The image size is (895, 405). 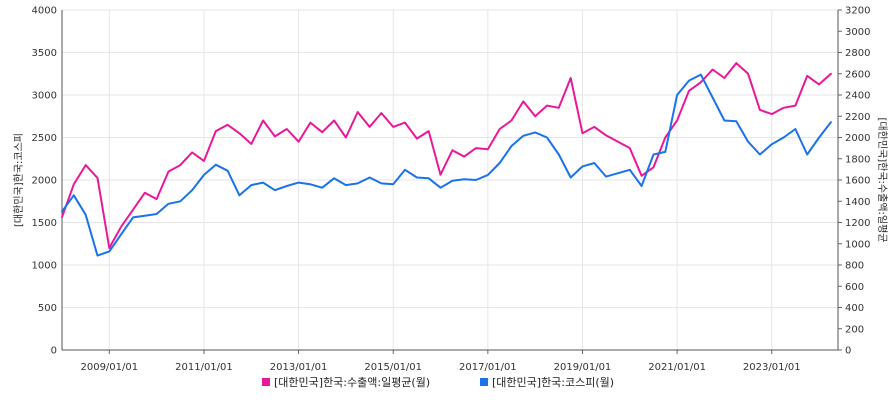 I want to click on y-axis-left-title: [대한민국]한국:코스피, so click(x=19, y=180).